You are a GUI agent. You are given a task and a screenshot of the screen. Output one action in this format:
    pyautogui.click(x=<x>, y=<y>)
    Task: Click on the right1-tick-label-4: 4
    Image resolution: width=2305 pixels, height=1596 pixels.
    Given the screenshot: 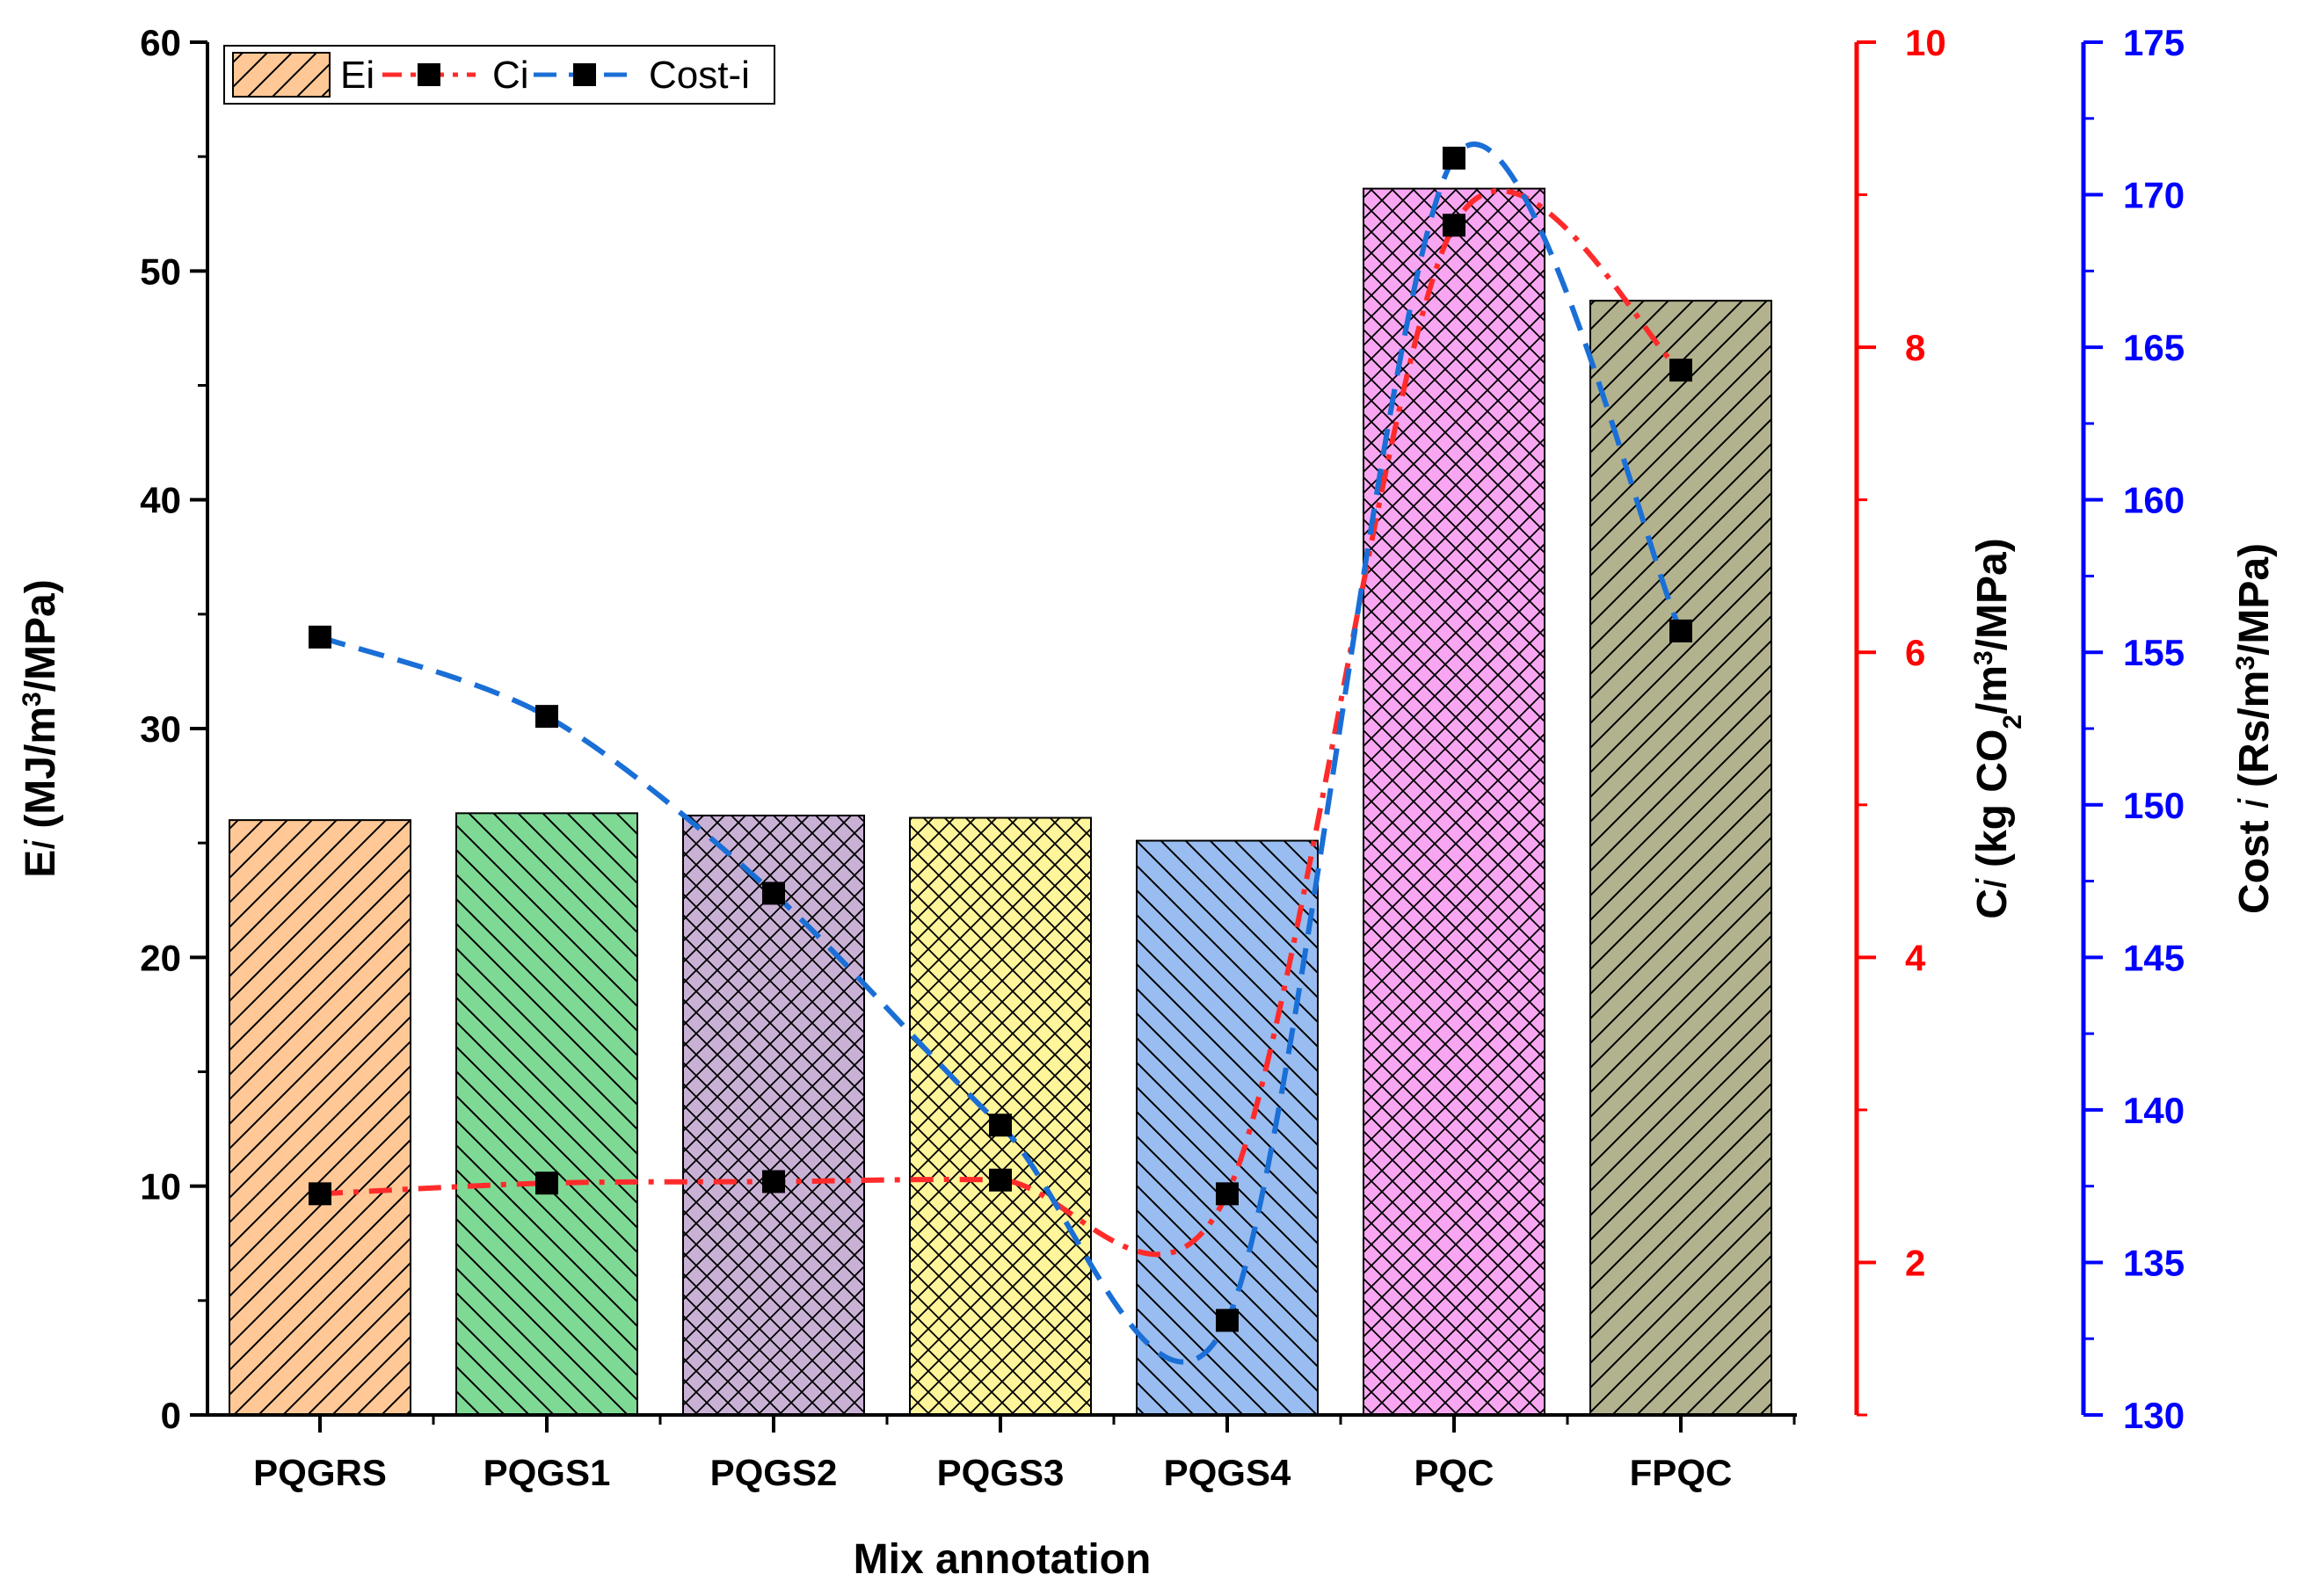 What is the action you would take?
    pyautogui.click(x=1915, y=957)
    